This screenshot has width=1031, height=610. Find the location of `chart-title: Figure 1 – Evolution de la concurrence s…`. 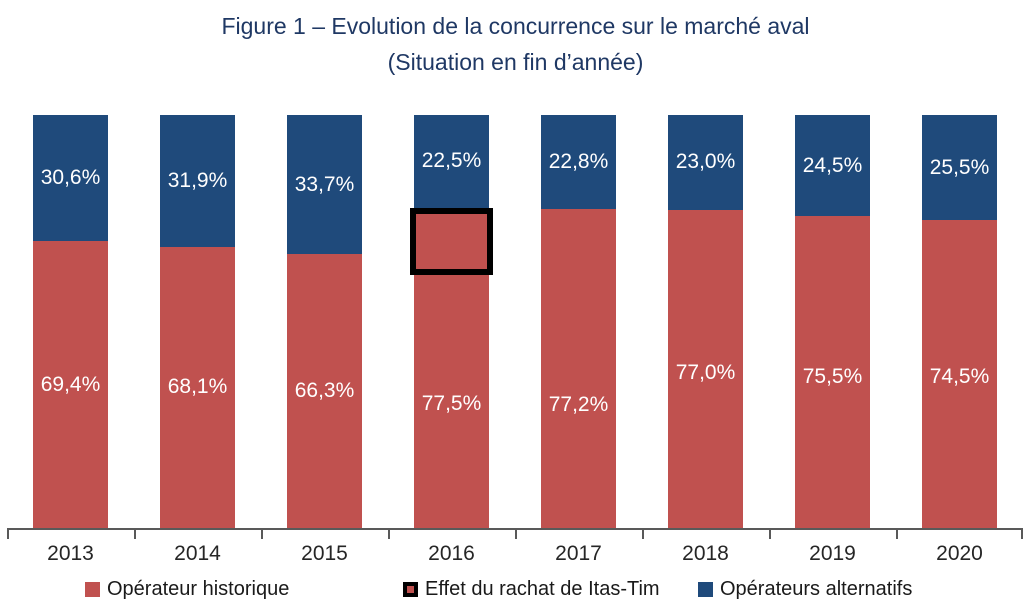

chart-title: Figure 1 – Evolution de la concurrence s… is located at coordinates (515, 44).